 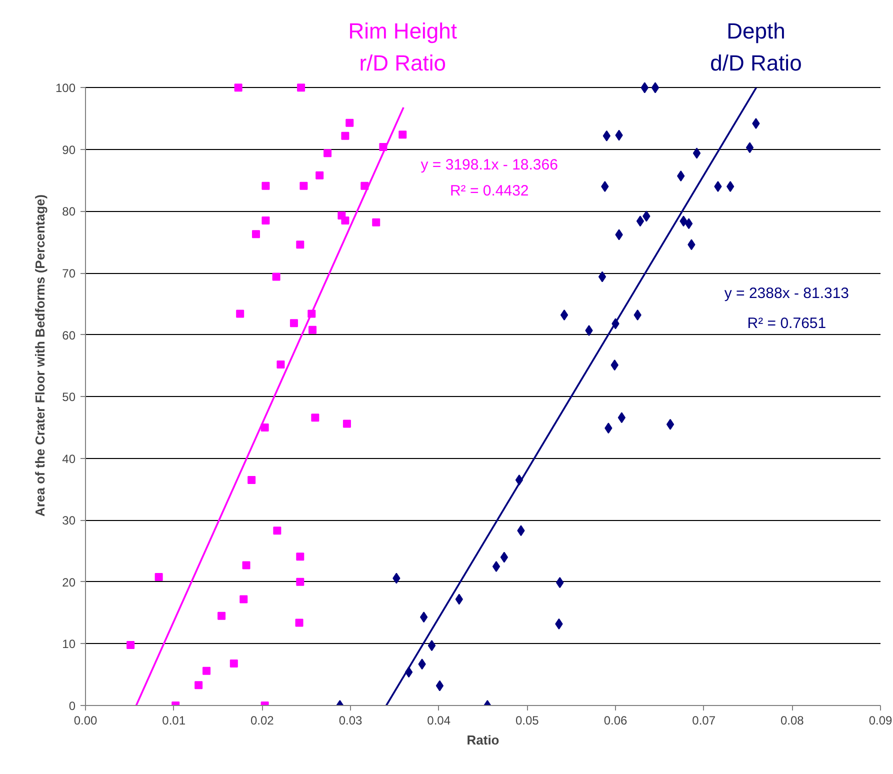 I want to click on y-tick-label: 100, so click(x=65, y=88).